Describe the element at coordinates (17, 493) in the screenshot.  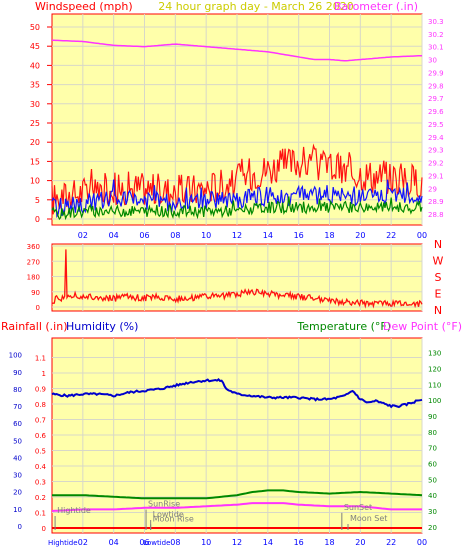
I see `humidity-tick-label: 20` at that location.